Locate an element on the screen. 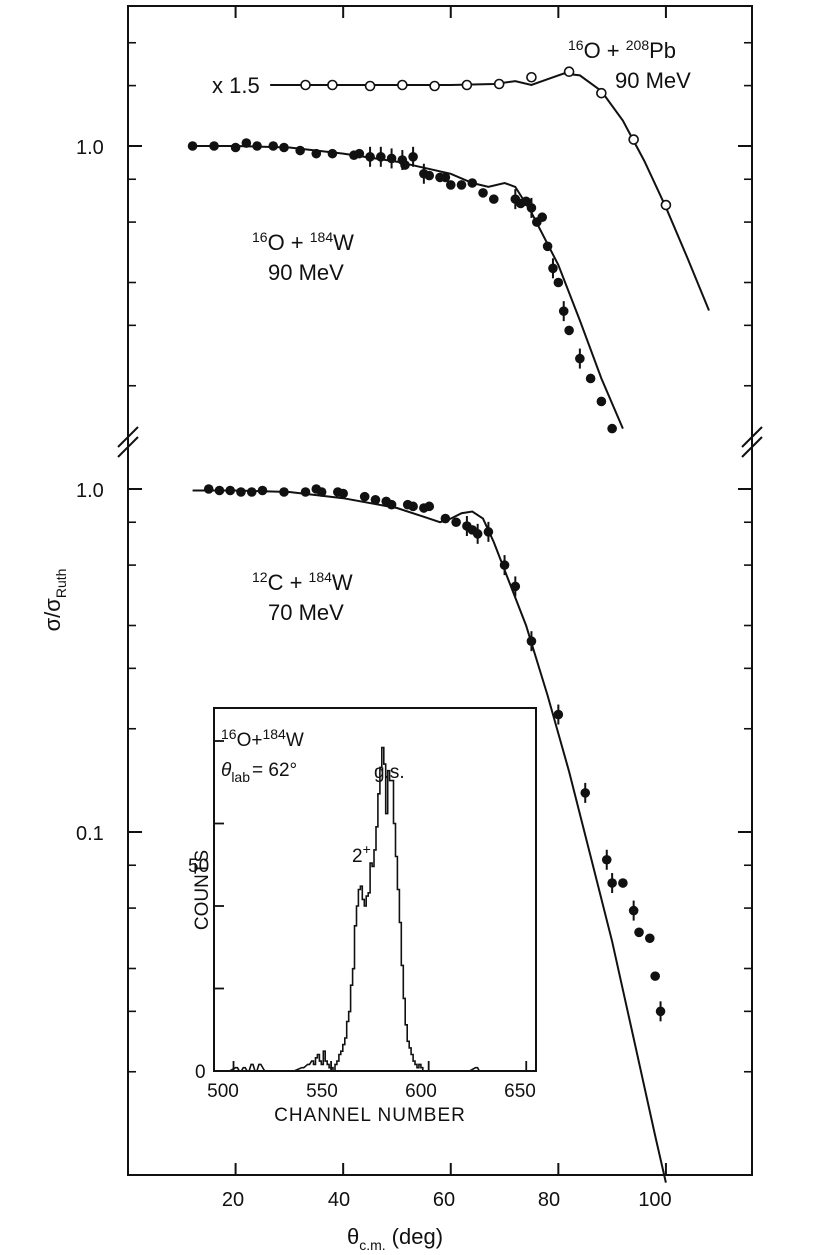 The image size is (830, 1255). series-label-cw: 12C + 184W is located at coordinates (302, 582).